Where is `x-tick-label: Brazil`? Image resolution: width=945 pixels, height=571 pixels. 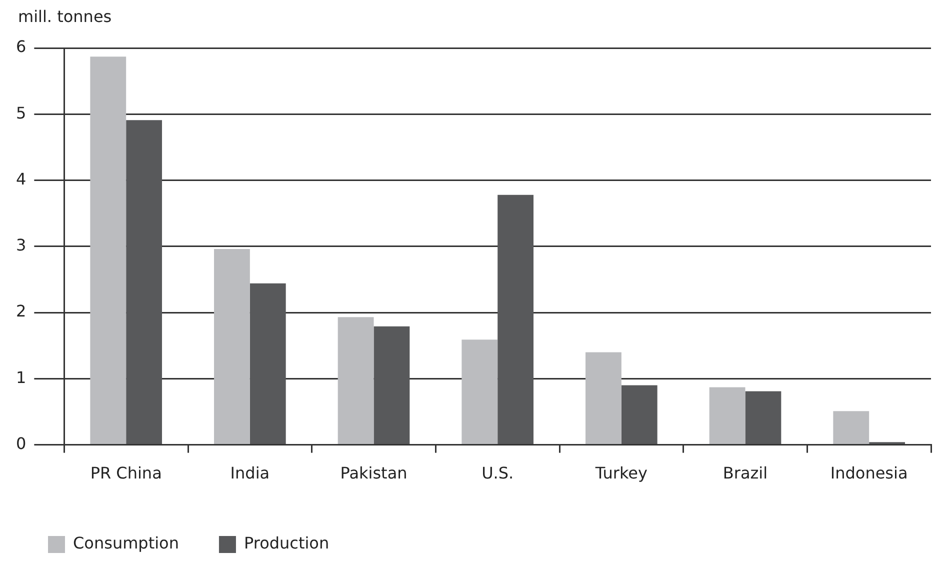
x-tick-label: Brazil is located at coordinates (745, 473).